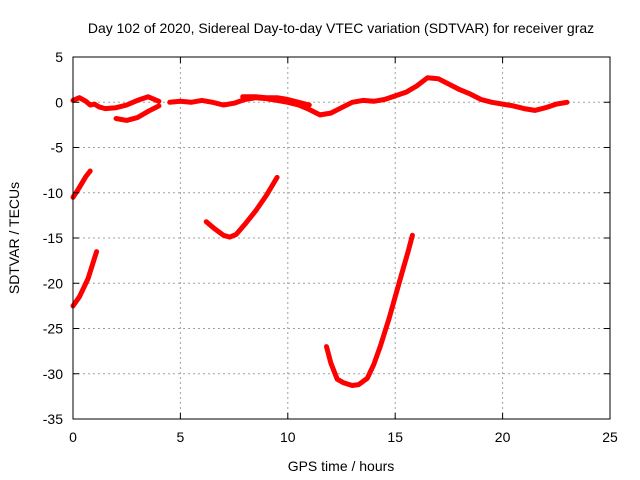 This screenshot has width=640, height=480. I want to click on y-tick-label: -25, so click(53, 329).